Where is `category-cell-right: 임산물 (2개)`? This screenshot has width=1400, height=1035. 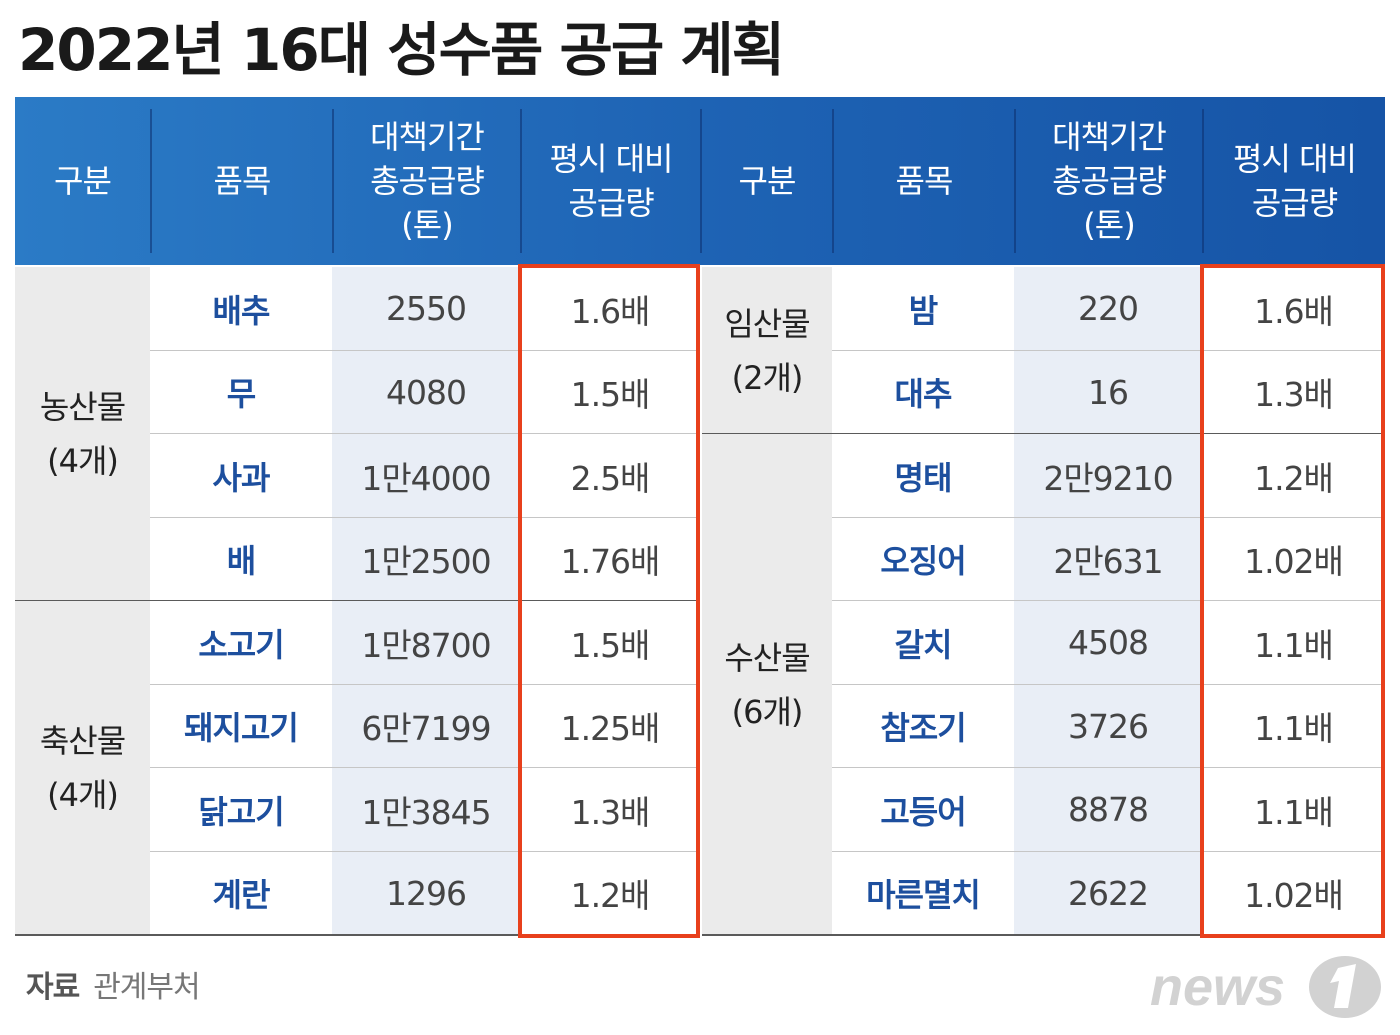 category-cell-right: 임산물 (2개) is located at coordinates (767, 350).